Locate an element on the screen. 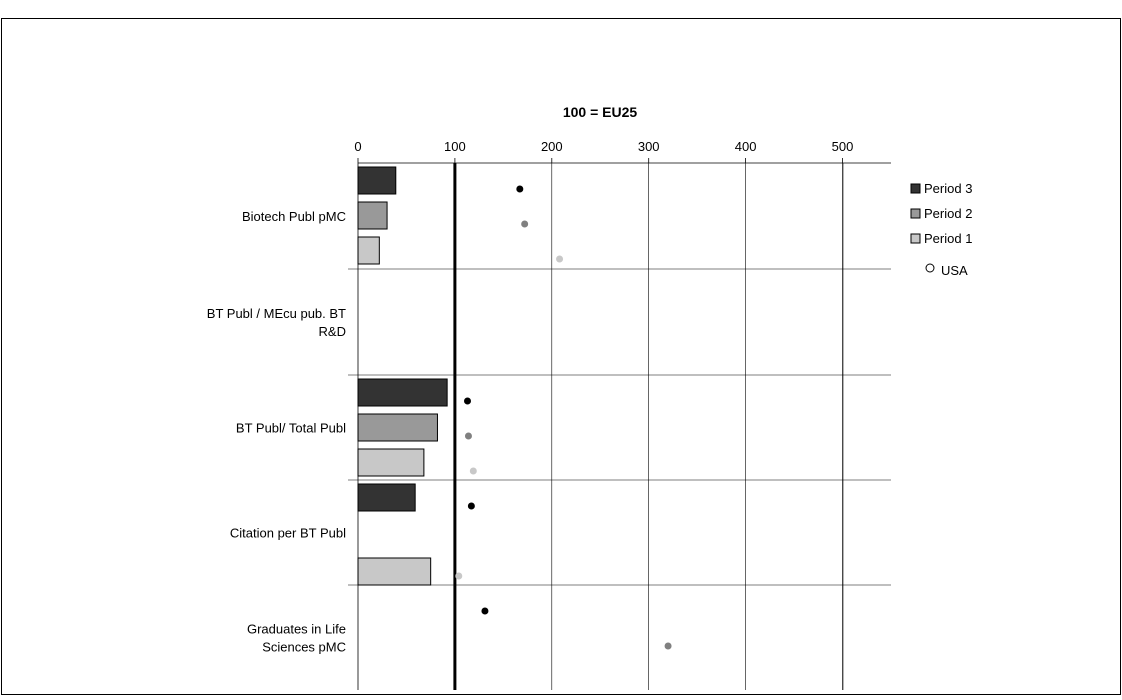 The image size is (1122, 700). chart-title: 100 = EU25 is located at coordinates (600, 112).